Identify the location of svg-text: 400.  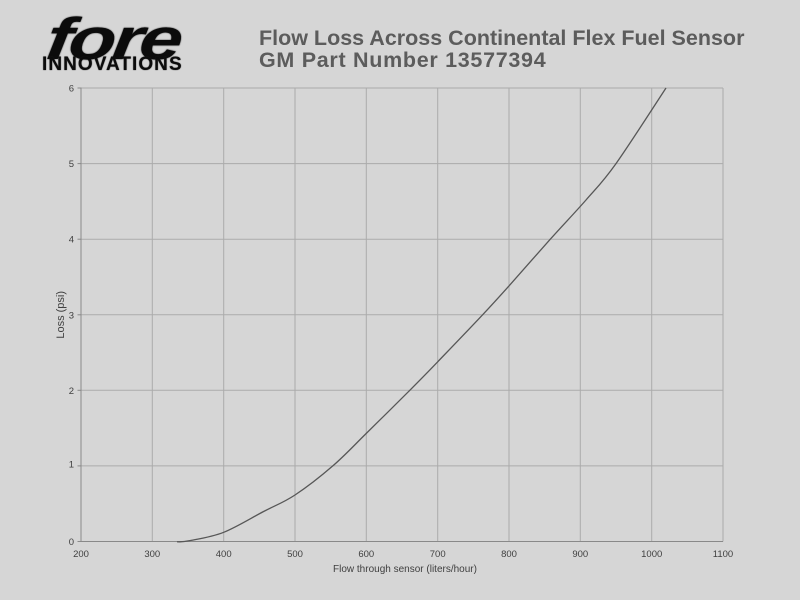
(224, 554).